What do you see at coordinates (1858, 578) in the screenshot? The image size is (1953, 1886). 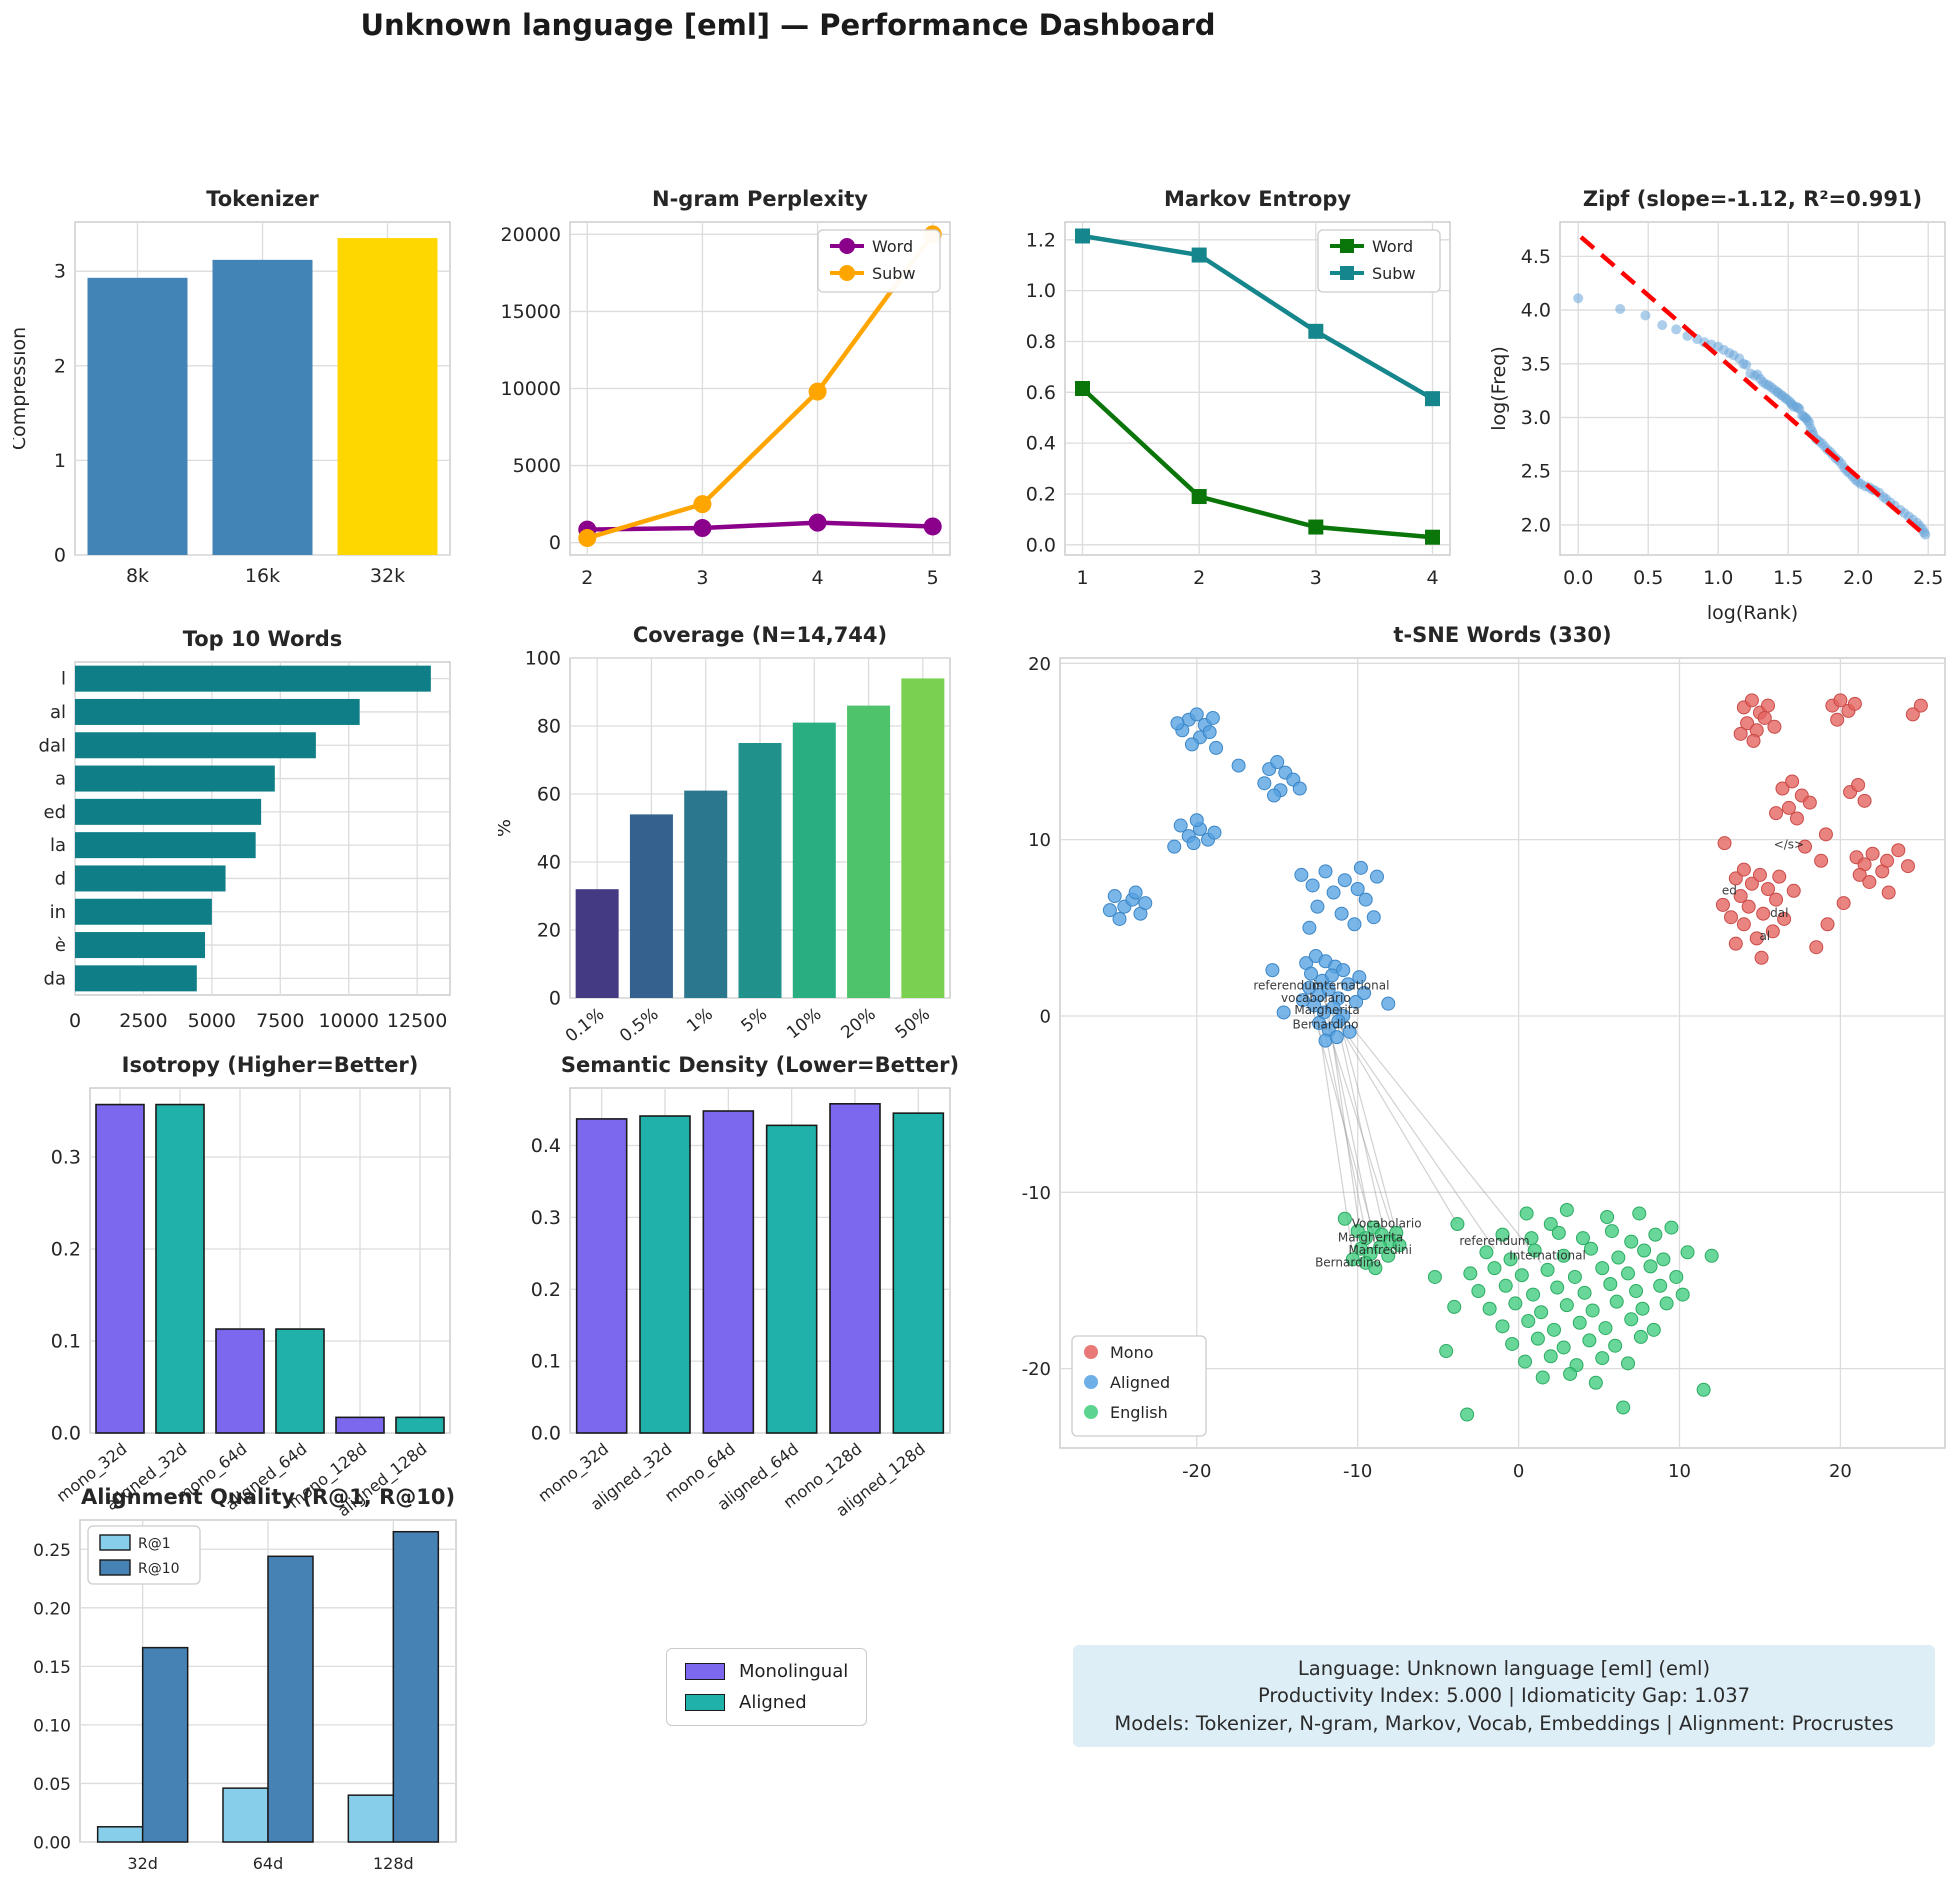 I see `svg-text: 2.0` at bounding box center [1858, 578].